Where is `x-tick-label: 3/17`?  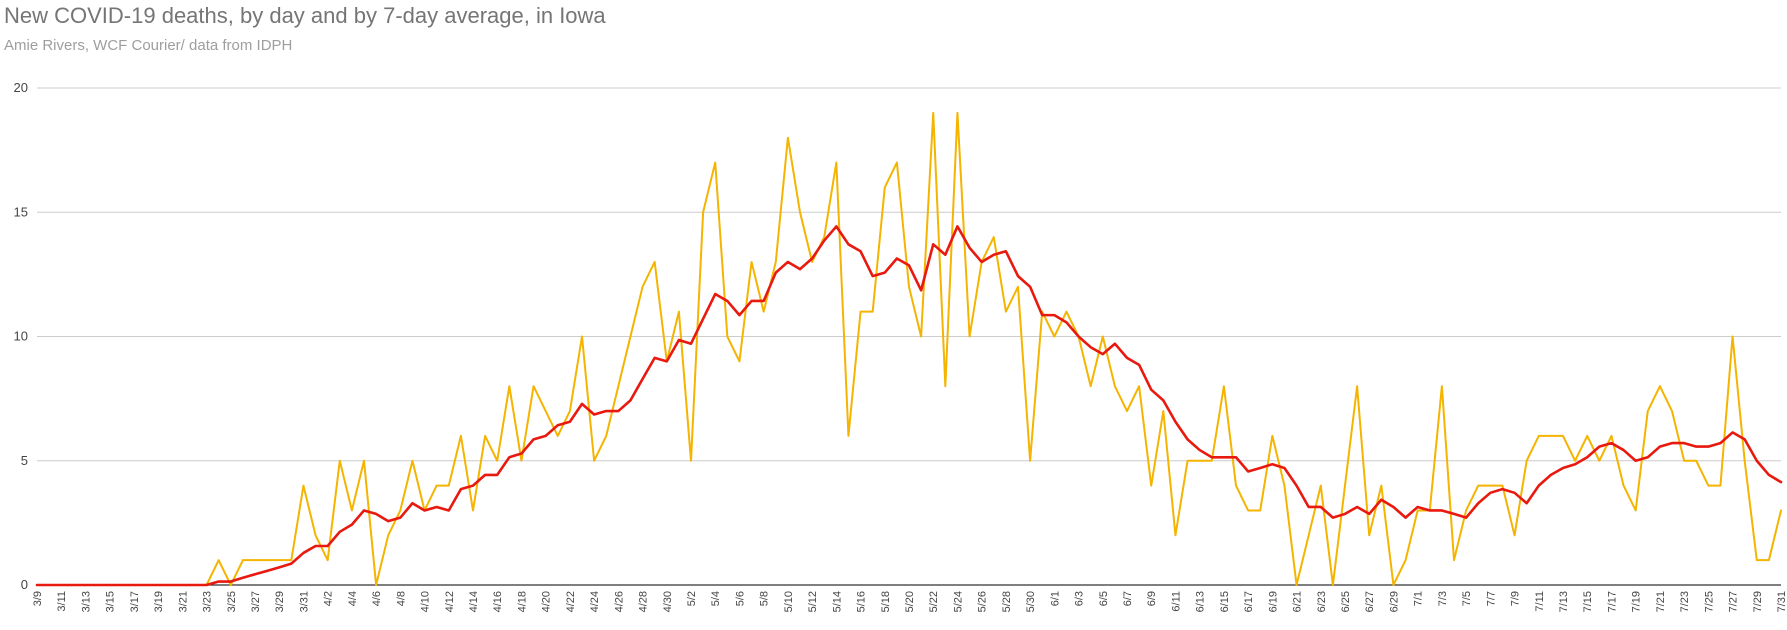 x-tick-label: 3/17 is located at coordinates (135, 601).